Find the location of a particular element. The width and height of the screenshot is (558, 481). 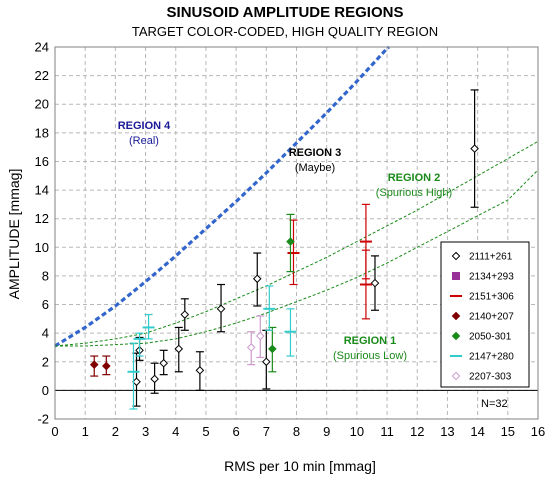

x-tick-label: 4 is located at coordinates (175, 431).